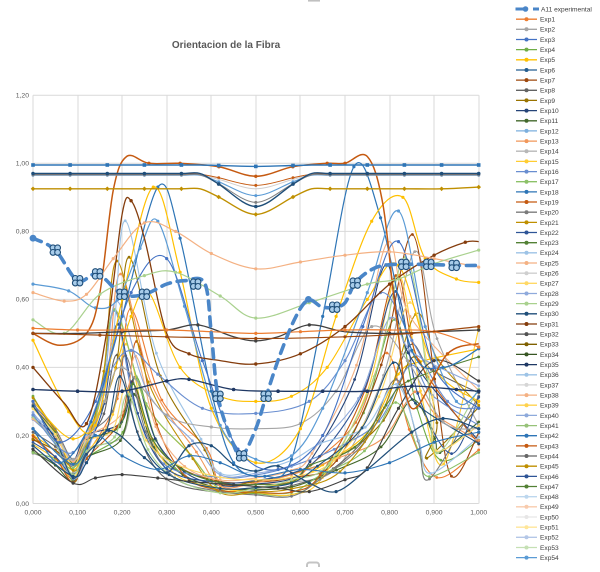 The height and width of the screenshot is (572, 600). I want to click on svg-text: Exp3, so click(547, 40).